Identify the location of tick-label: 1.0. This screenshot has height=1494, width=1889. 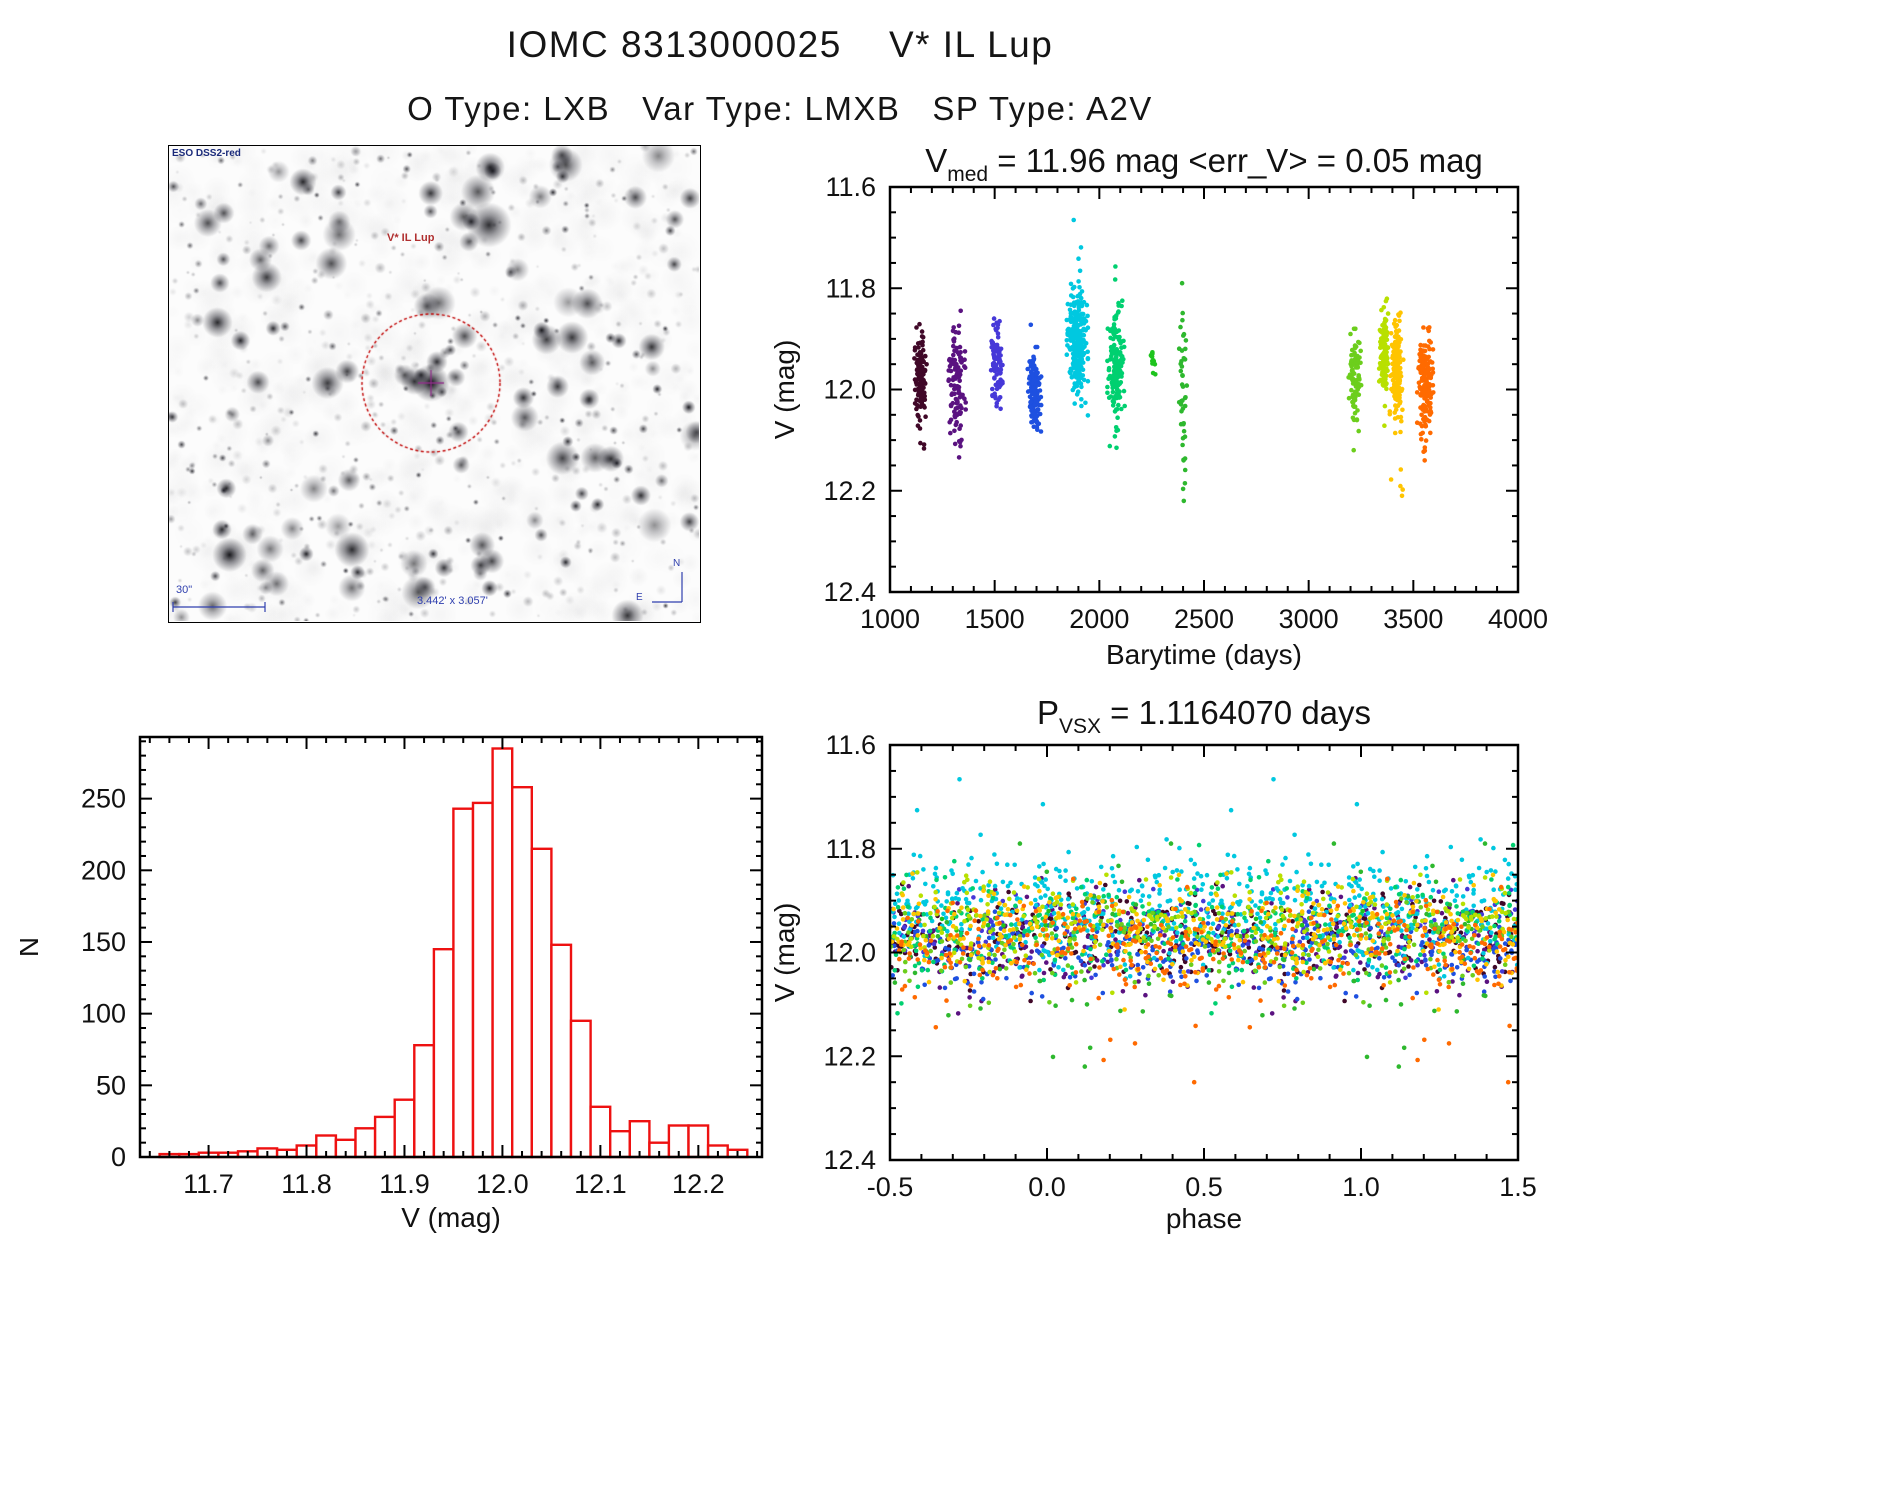
(1361, 1187).